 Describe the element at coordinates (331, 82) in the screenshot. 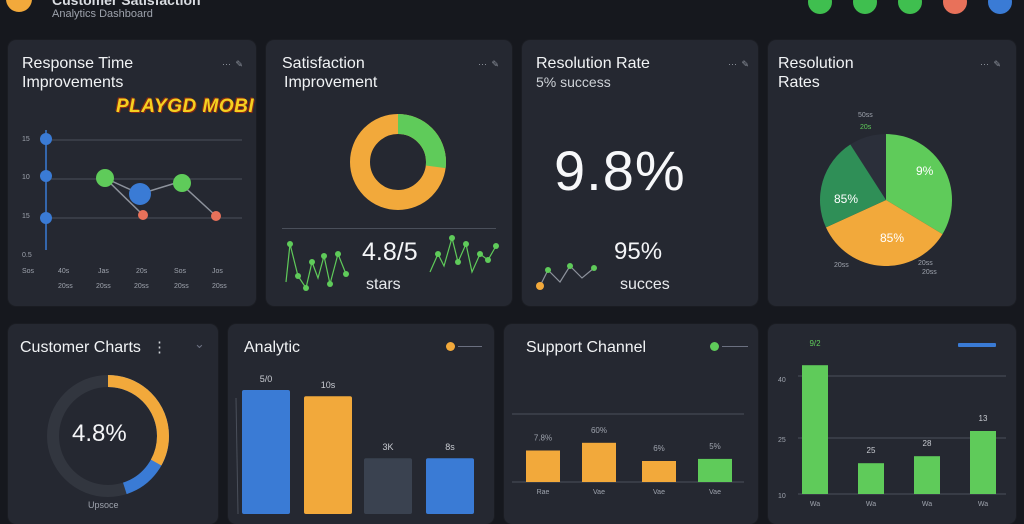

I see `card-title-line2: Improvement` at that location.